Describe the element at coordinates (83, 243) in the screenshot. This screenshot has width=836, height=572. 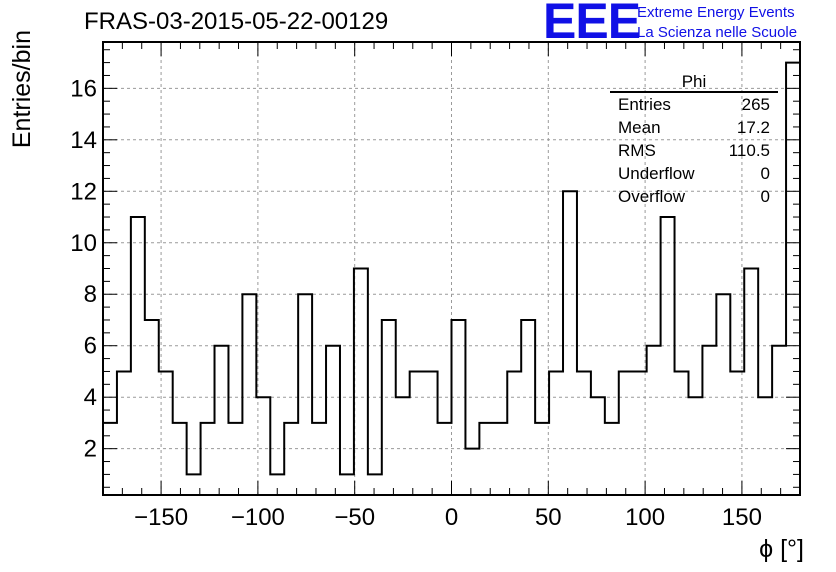
I see `y-tick-label: 10` at that location.